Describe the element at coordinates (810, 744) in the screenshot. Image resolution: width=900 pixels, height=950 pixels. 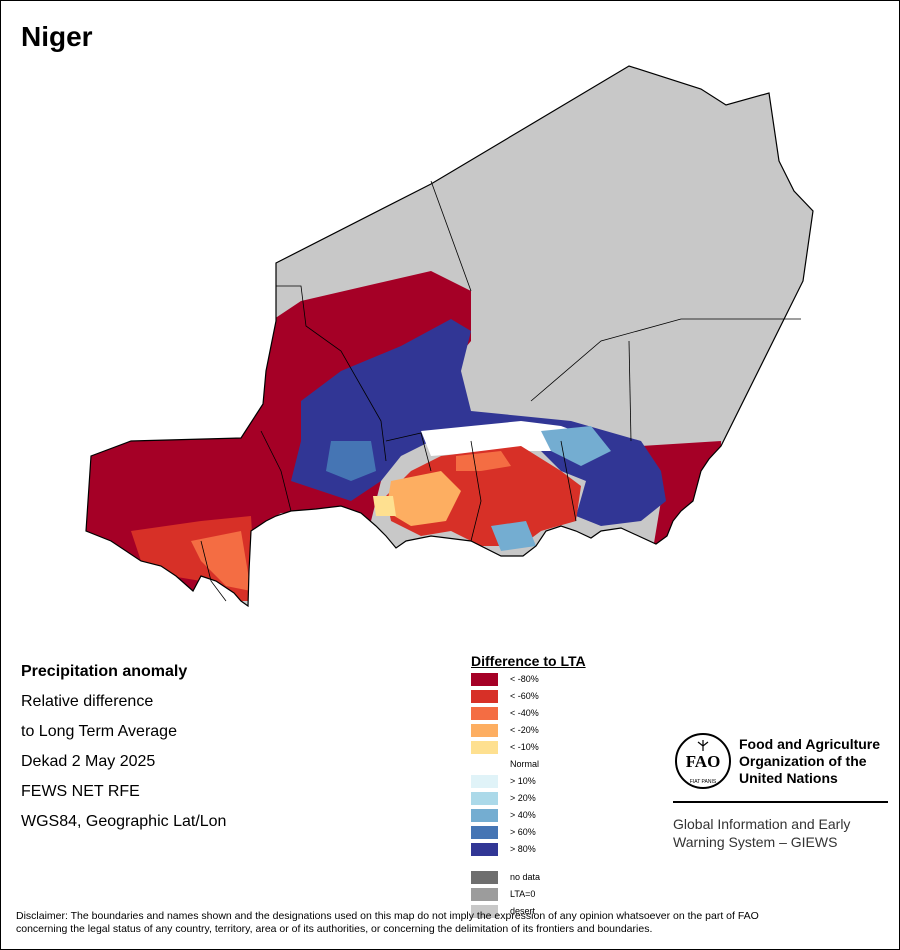
I see `fao-name-line1: Food and Agriculture` at that location.